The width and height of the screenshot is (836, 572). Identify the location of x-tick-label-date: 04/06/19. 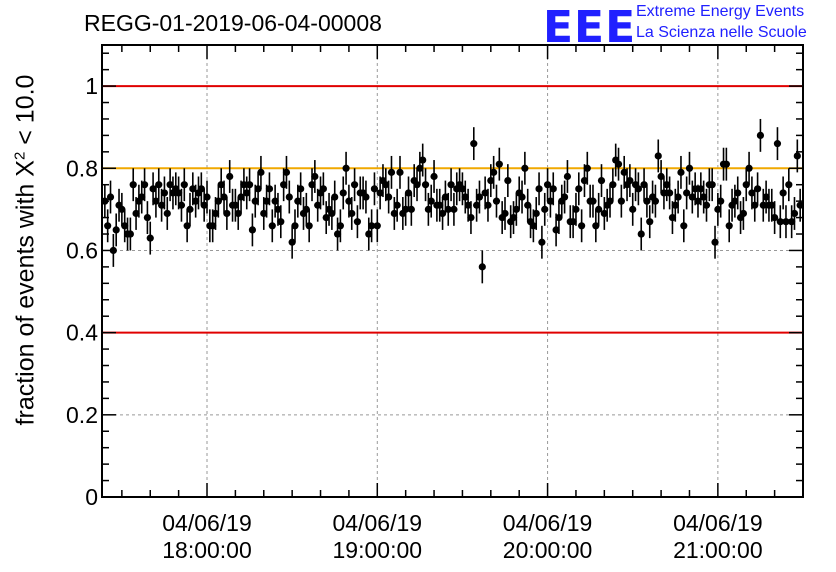
(207, 523).